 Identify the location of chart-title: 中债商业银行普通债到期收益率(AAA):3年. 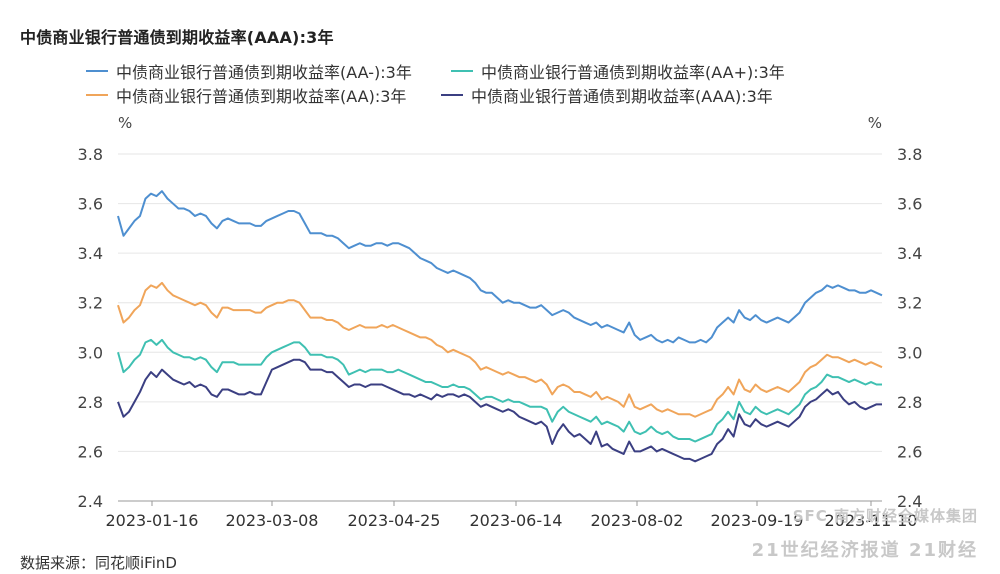
(177, 37).